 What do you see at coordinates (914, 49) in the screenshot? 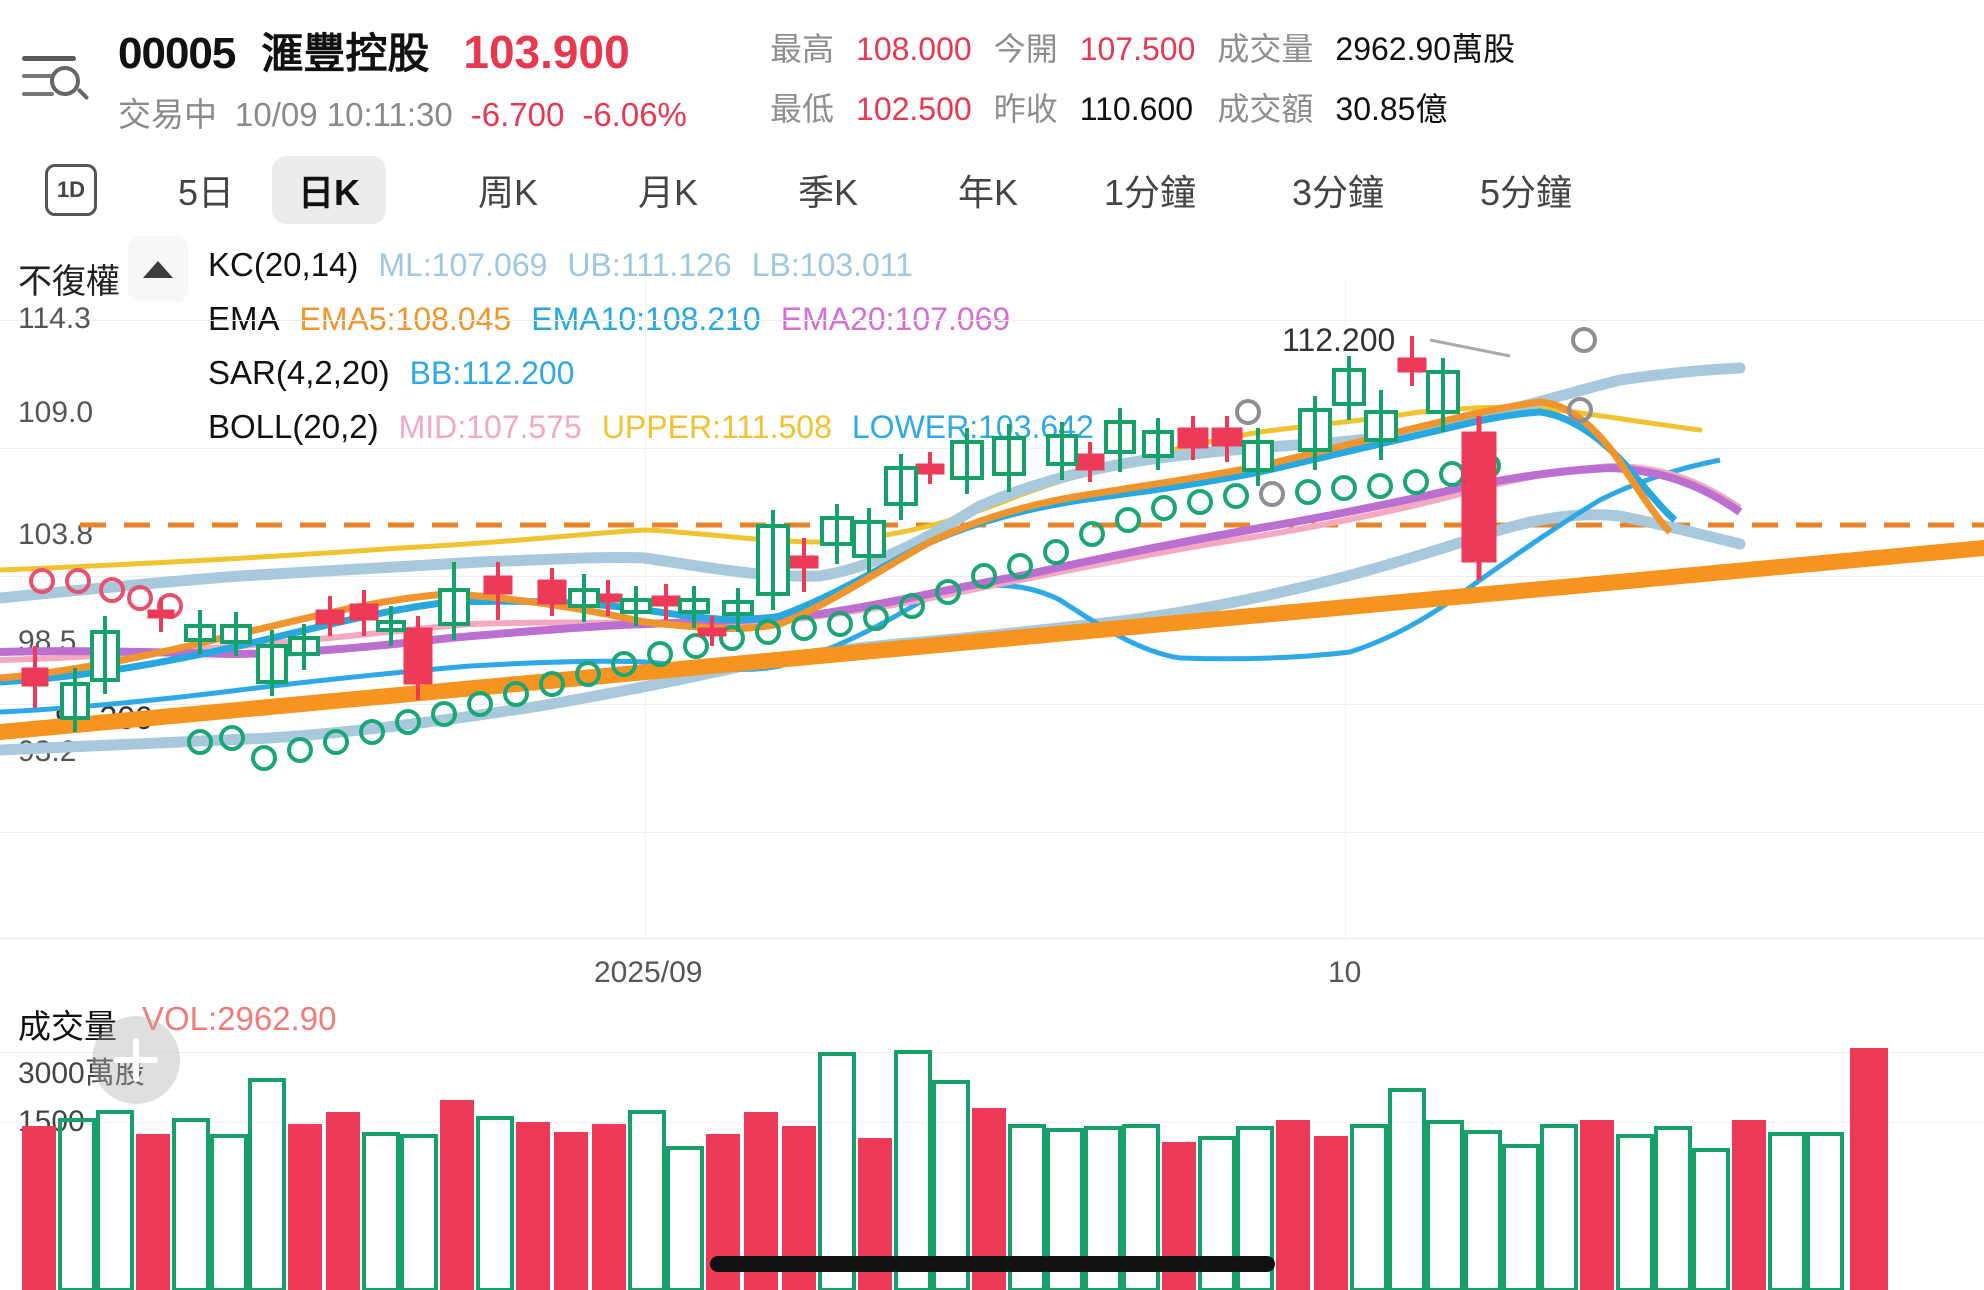
I see `stat-value-high: 108.000` at bounding box center [914, 49].